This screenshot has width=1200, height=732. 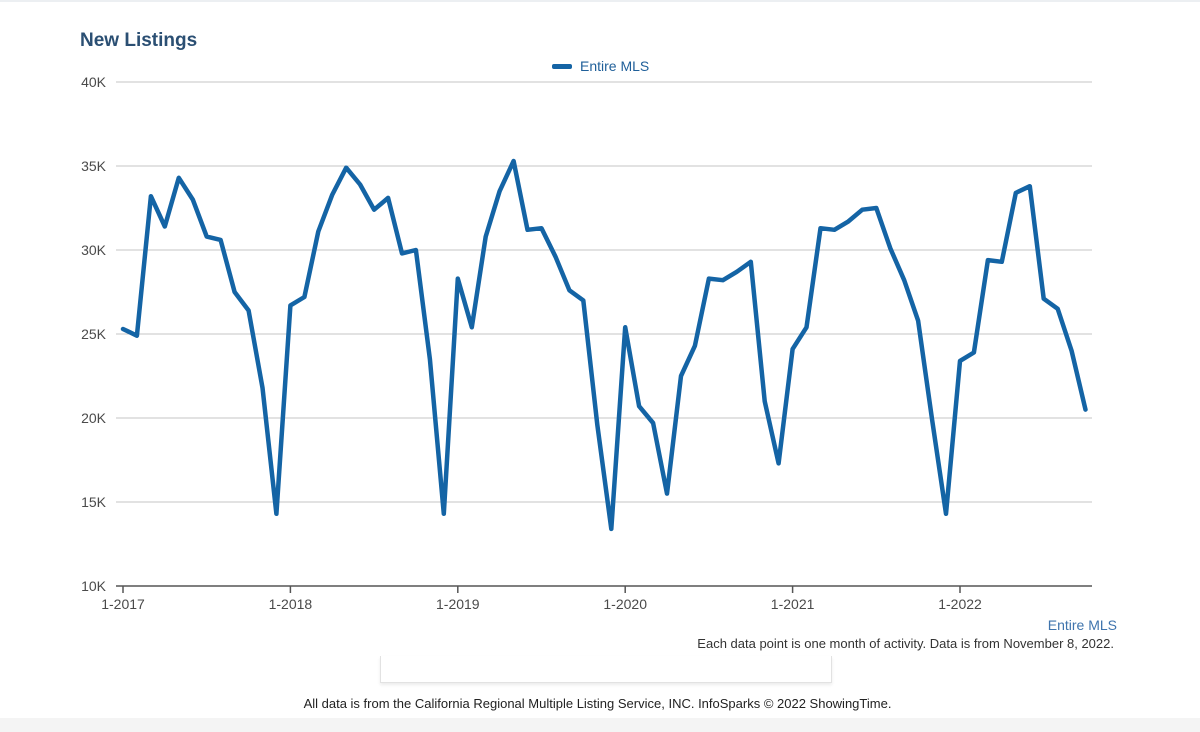 What do you see at coordinates (562, 66) in the screenshot?
I see `legend-swatch` at bounding box center [562, 66].